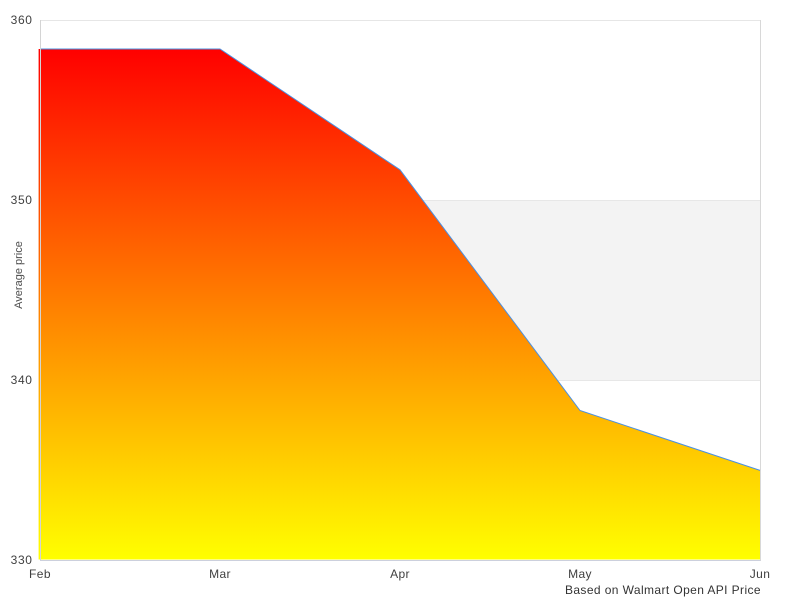 This screenshot has width=800, height=600. I want to click on svg-text: Average price, so click(19, 275).